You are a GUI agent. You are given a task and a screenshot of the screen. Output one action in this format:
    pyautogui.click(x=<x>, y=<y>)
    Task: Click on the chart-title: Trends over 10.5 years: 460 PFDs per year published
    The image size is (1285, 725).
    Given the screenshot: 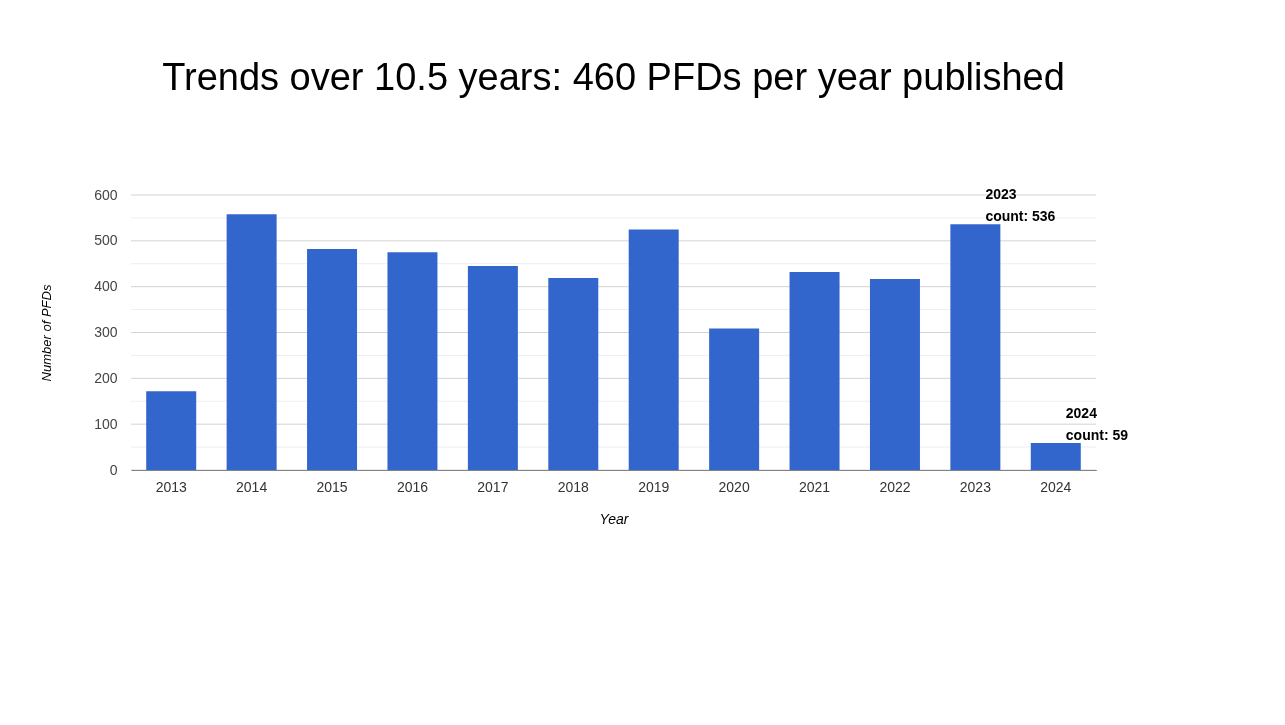 What is the action you would take?
    pyautogui.click(x=613, y=77)
    